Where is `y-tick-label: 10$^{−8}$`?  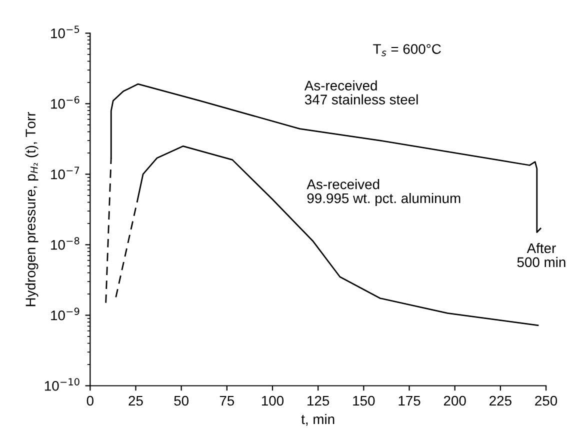 y-tick-label: 10$^{−8}$ is located at coordinates (65, 243).